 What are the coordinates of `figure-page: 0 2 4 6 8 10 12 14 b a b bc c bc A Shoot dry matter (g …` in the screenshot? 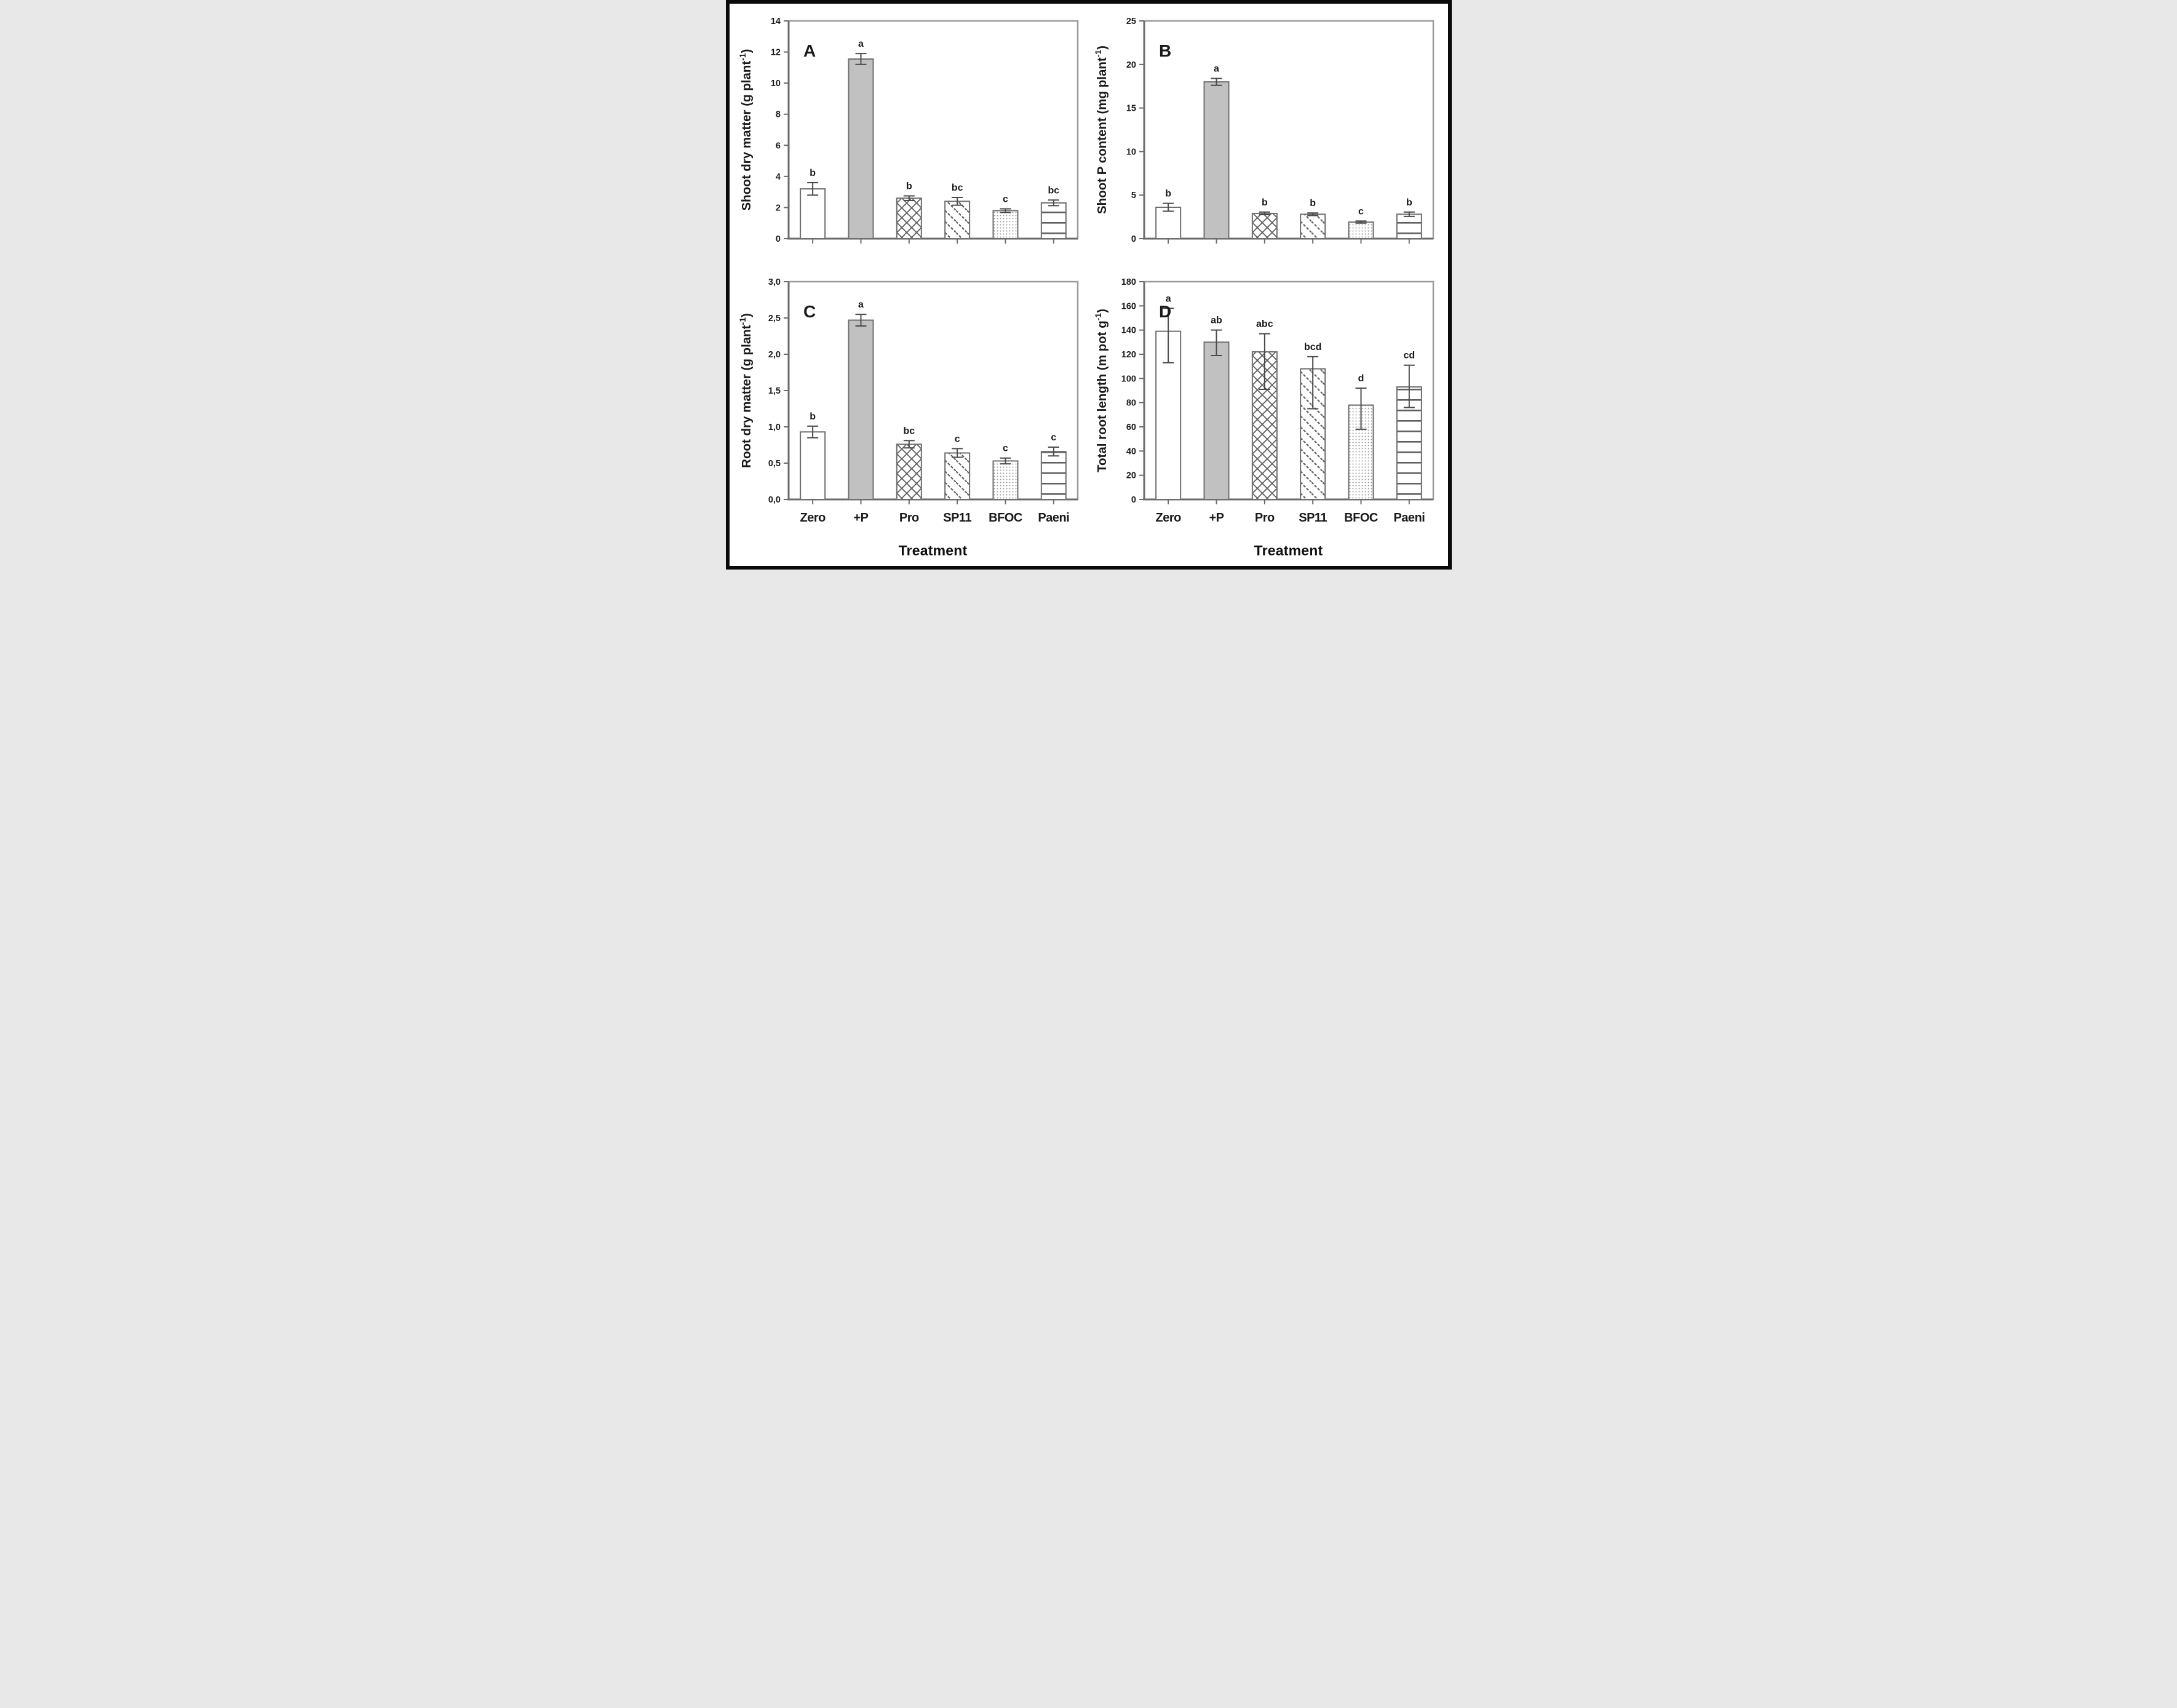 It's located at (1088, 285).